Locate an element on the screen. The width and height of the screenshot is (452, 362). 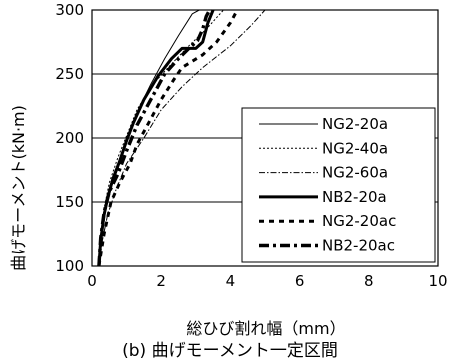
legend-label: NB2-20a is located at coordinates (354, 197).